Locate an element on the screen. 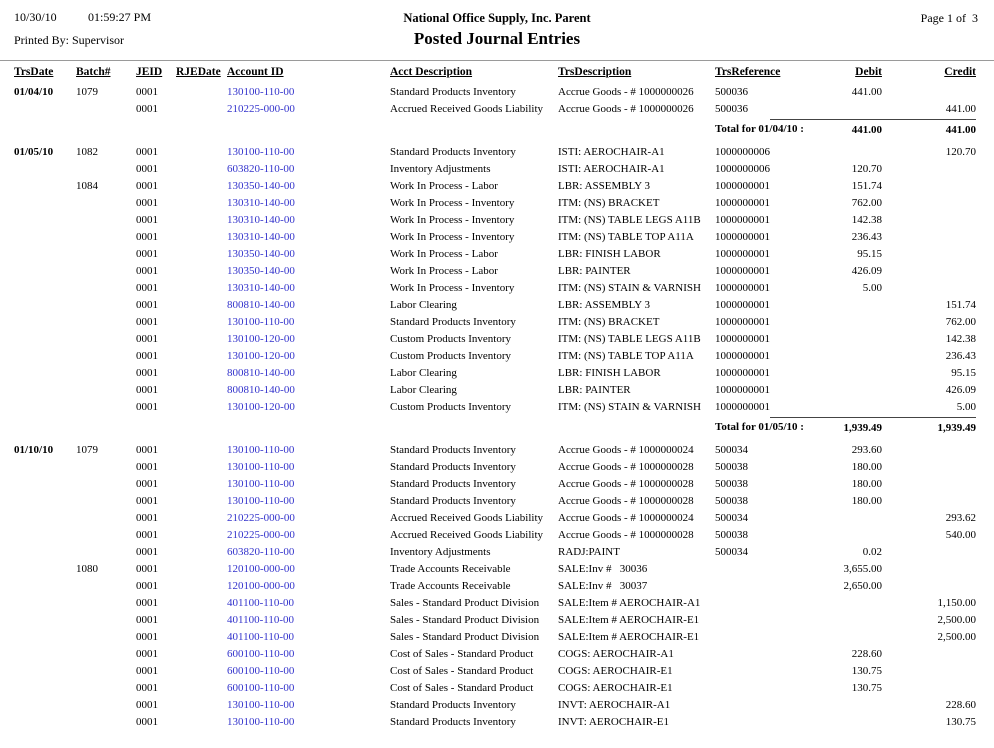 This screenshot has height=748, width=994. company-name: National Office Supply, Inc. Parent is located at coordinates (497, 18).